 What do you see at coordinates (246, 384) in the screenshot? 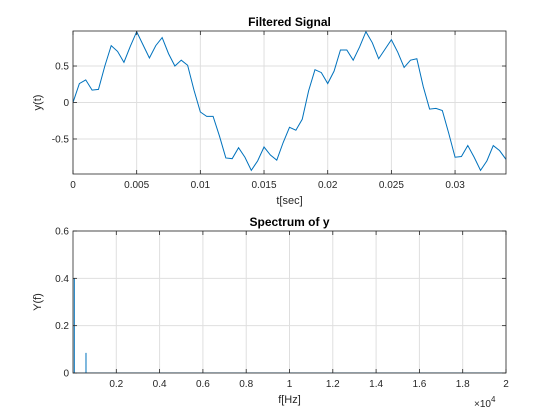
I see `x-tick-label: 0.8` at bounding box center [246, 384].